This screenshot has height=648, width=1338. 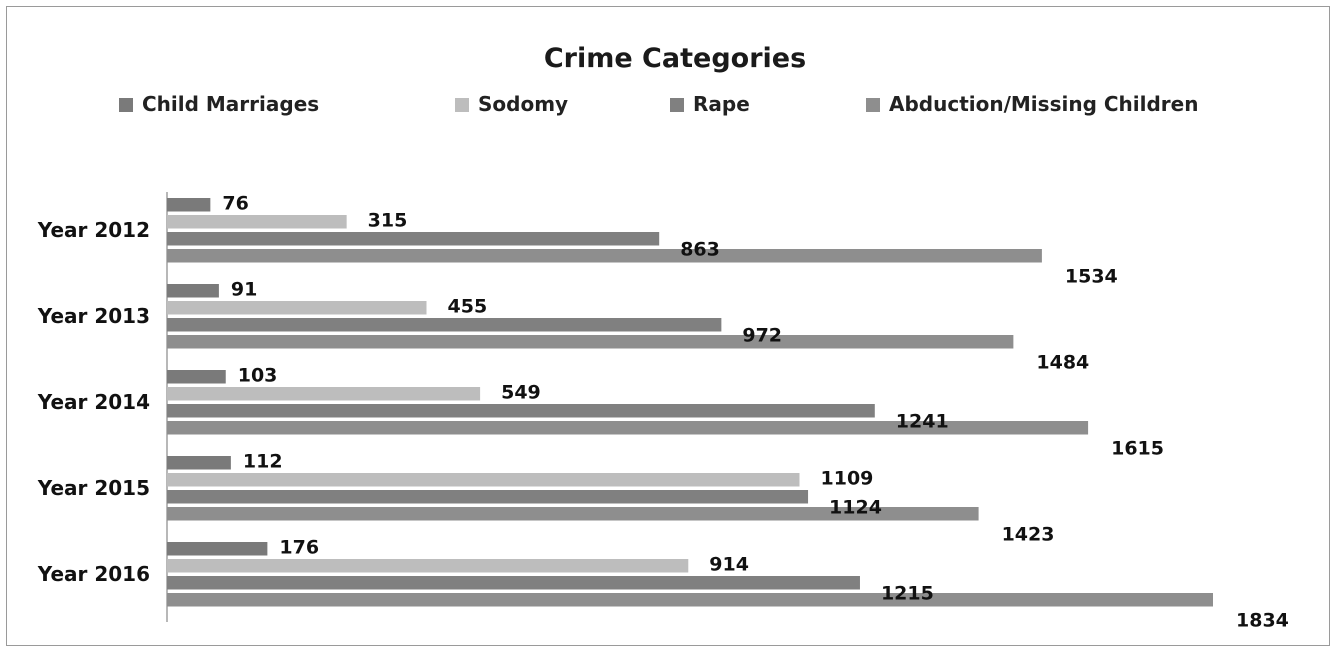 What do you see at coordinates (263, 462) in the screenshot?
I see `data-label-year-2015-child-marriages: 112` at bounding box center [263, 462].